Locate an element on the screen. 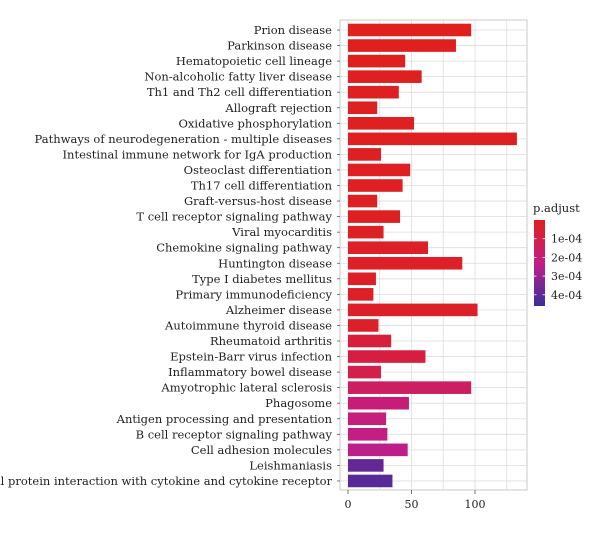 The image size is (600, 538). category-label: Amyotrophic lateral sclerosis is located at coordinates (246, 388).